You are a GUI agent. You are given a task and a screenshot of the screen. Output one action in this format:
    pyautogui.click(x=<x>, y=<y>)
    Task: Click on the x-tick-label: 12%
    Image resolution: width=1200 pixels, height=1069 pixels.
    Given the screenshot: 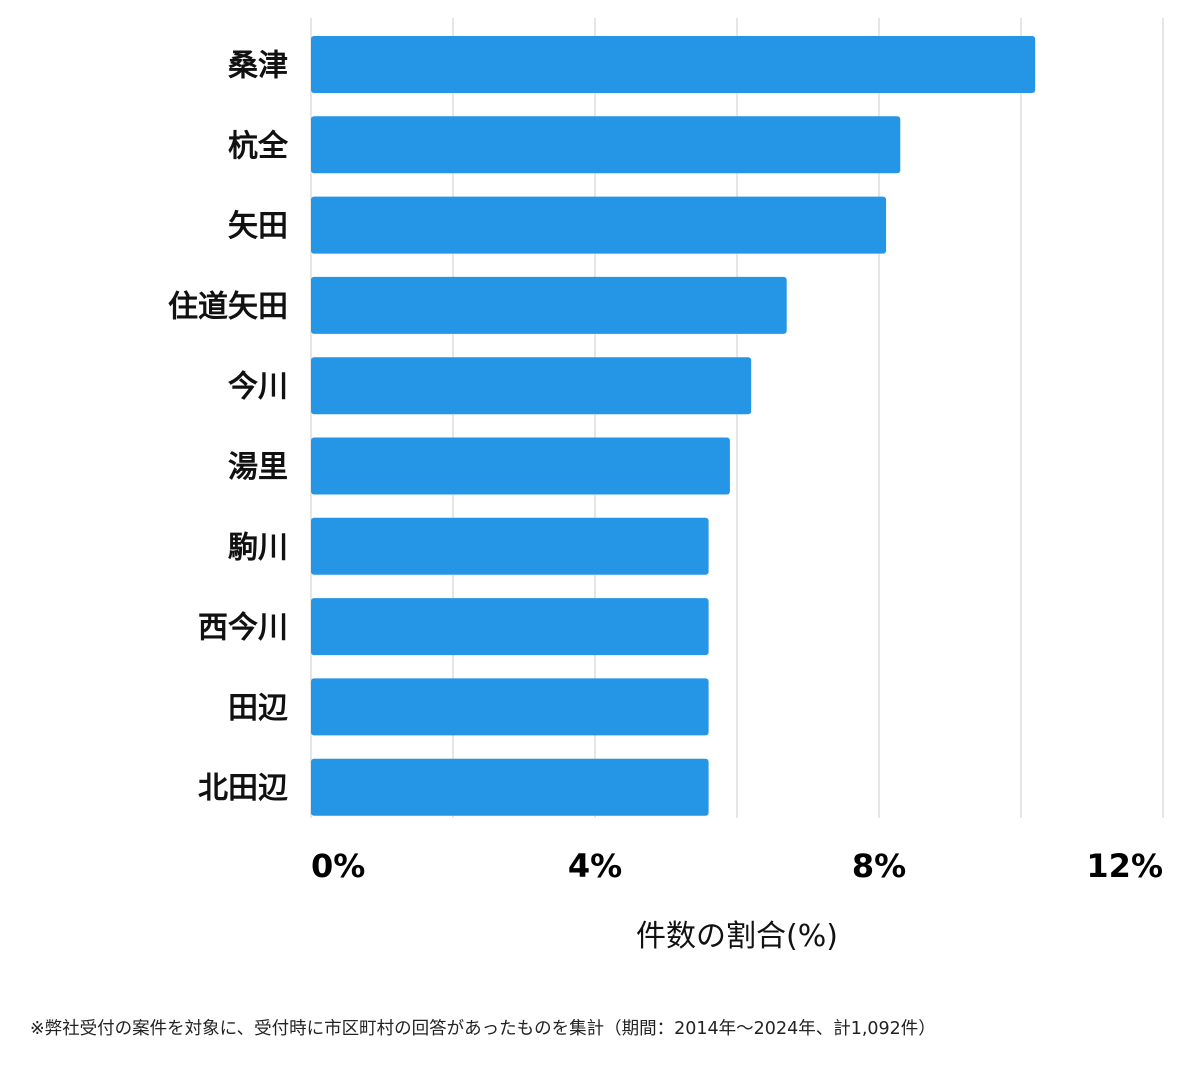 What is the action you would take?
    pyautogui.click(x=1124, y=866)
    